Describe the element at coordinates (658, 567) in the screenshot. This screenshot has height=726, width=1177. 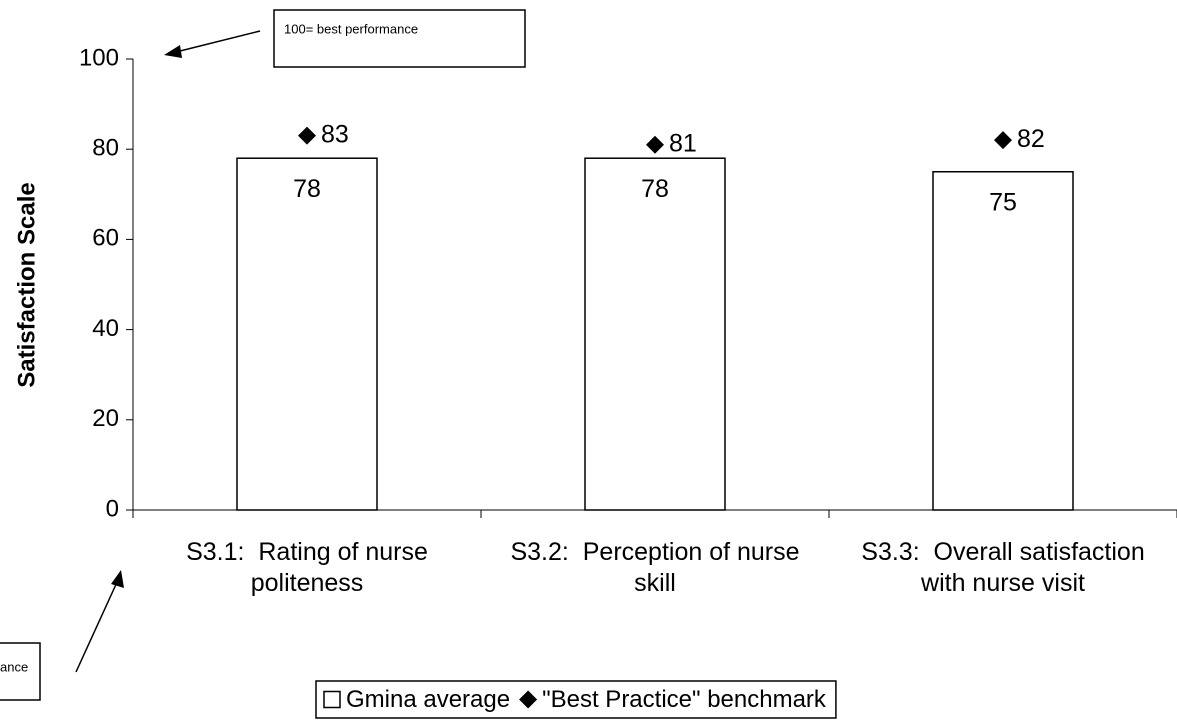
I see `x-tick-label: S3.2: Perception of nurse skill` at that location.